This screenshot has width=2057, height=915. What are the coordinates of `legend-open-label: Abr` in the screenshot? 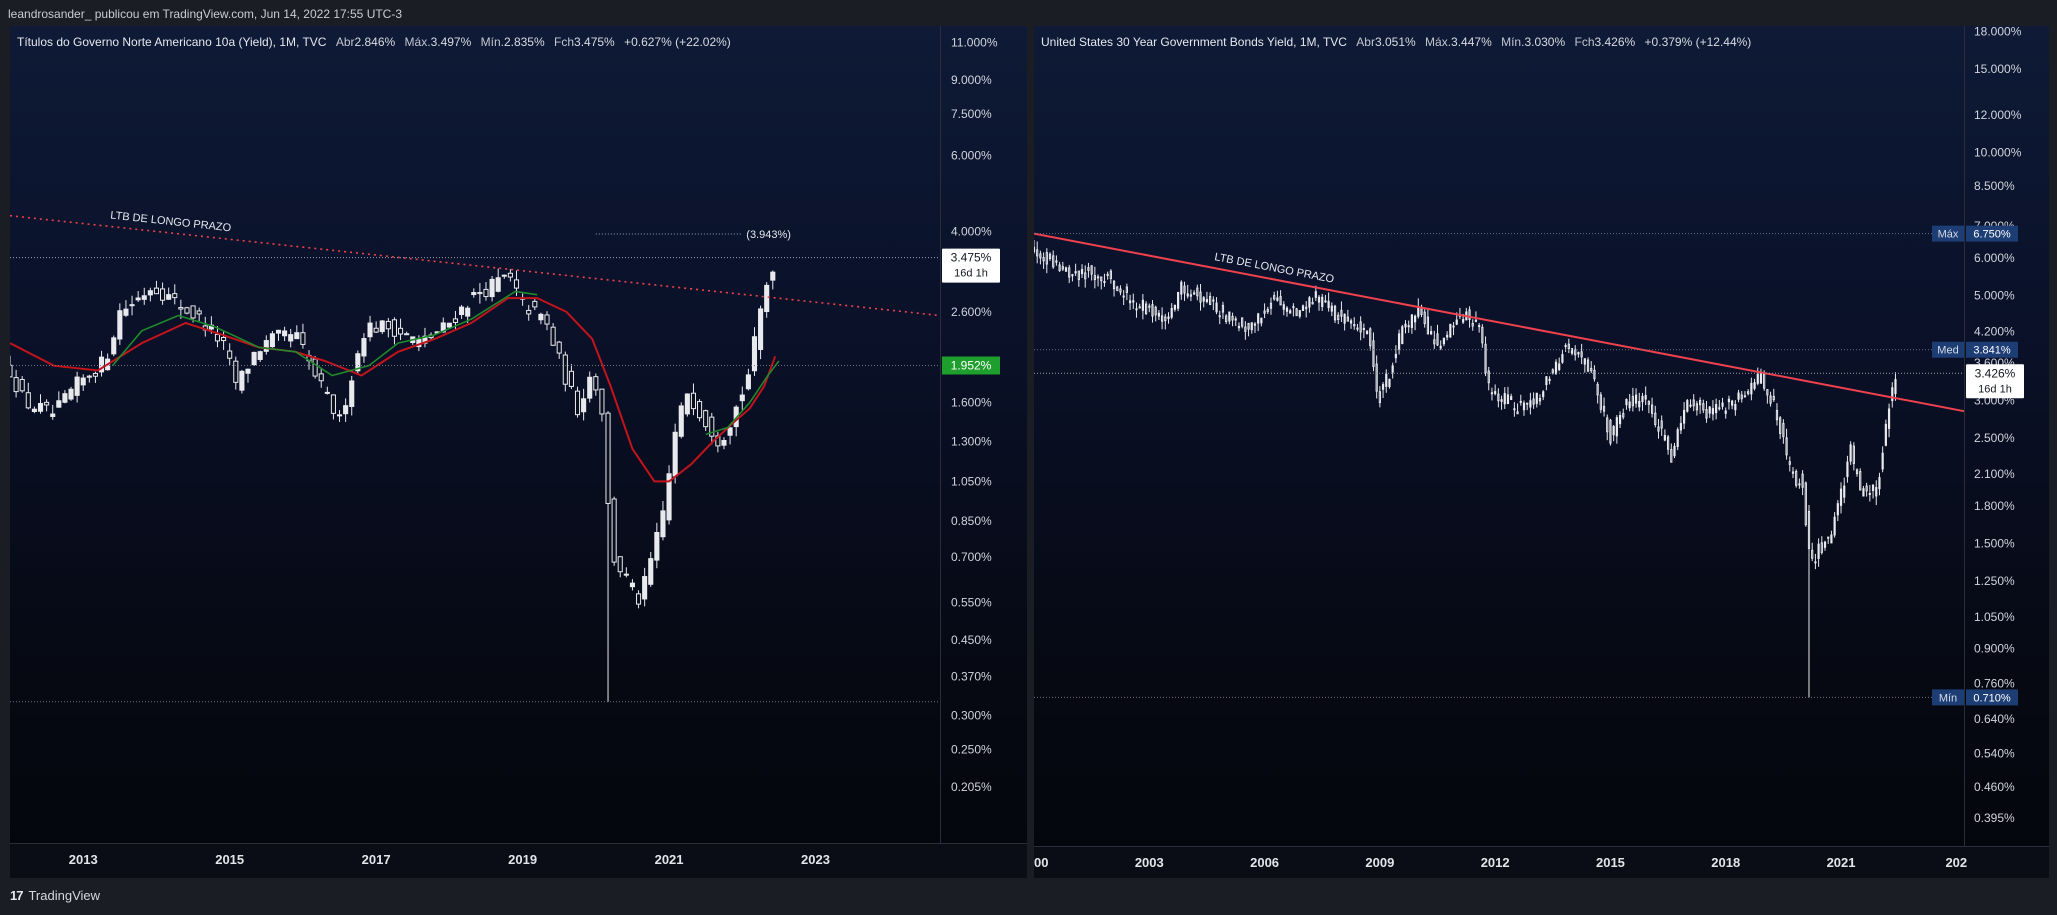 It's located at (1365, 42).